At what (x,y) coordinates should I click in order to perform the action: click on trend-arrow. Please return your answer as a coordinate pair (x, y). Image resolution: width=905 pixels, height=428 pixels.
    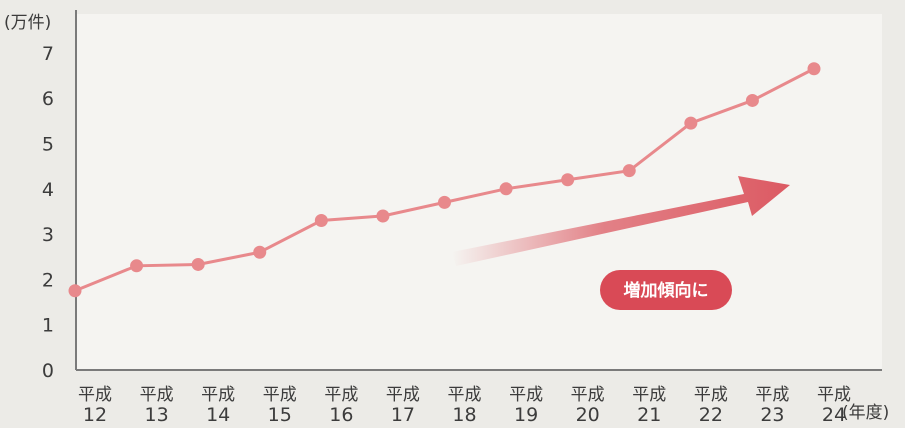
    Looking at the image, I should click on (621, 221).